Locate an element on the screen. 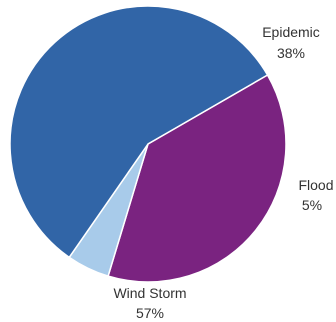  slice-label-flood-value: 5% is located at coordinates (312, 205).